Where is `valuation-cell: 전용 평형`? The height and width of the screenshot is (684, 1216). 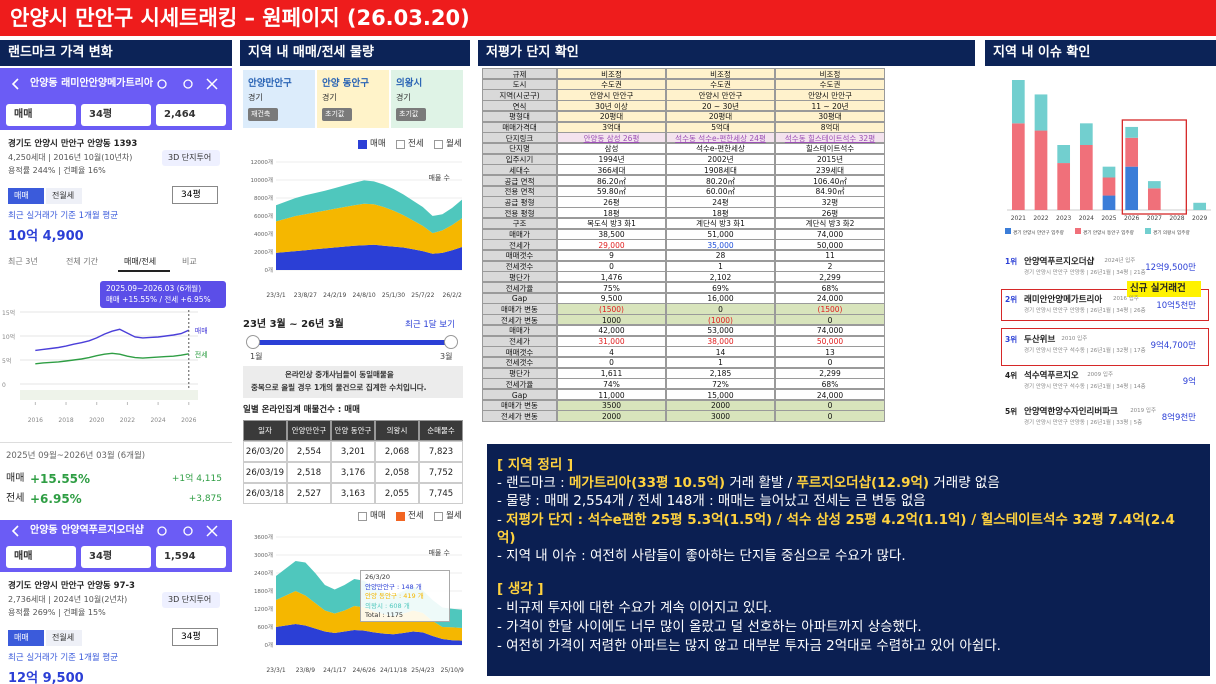 valuation-cell: 전용 평형 is located at coordinates (519, 213).